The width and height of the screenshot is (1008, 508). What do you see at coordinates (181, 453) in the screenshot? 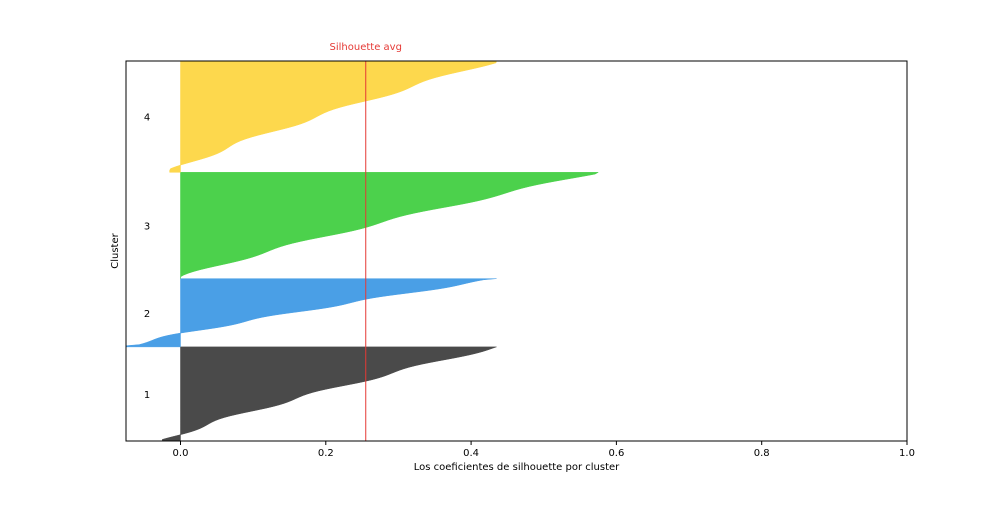
I see `x-tick-label: 0.0` at bounding box center [181, 453].